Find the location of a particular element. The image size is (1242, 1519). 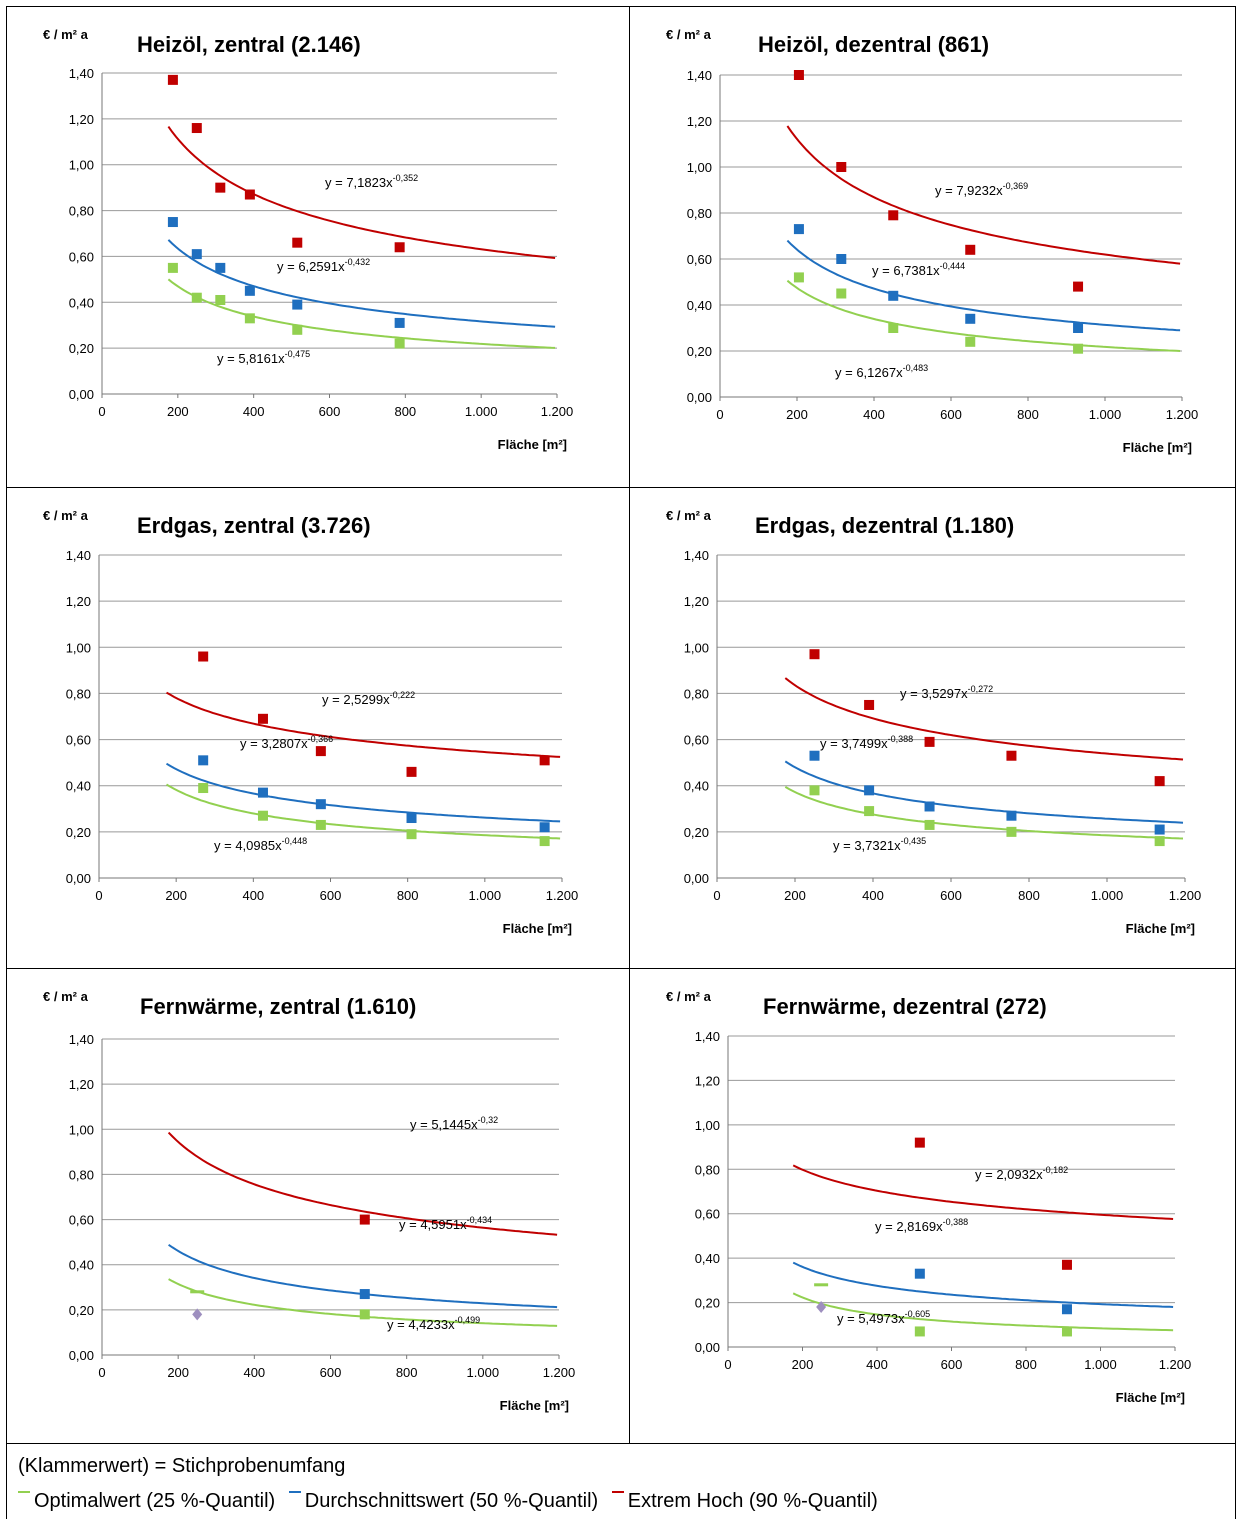

legend-label-average: Durchschnittswert (50 %-Quantil) is located at coordinates (451, 1501).